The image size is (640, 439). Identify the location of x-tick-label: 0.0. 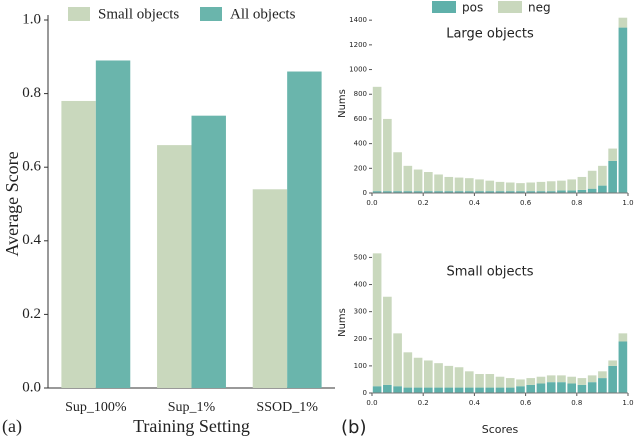
(371, 403).